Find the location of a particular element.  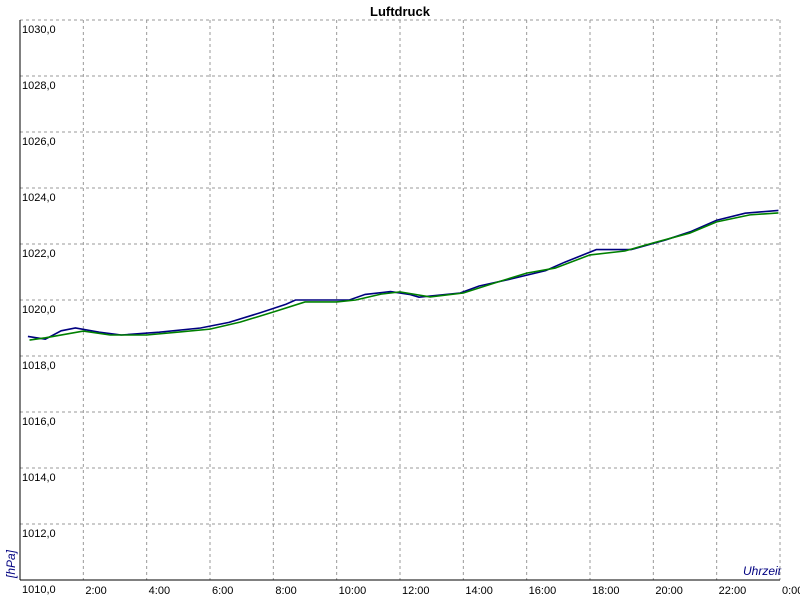

x-axis-label: Uhrzeit is located at coordinates (762, 571).